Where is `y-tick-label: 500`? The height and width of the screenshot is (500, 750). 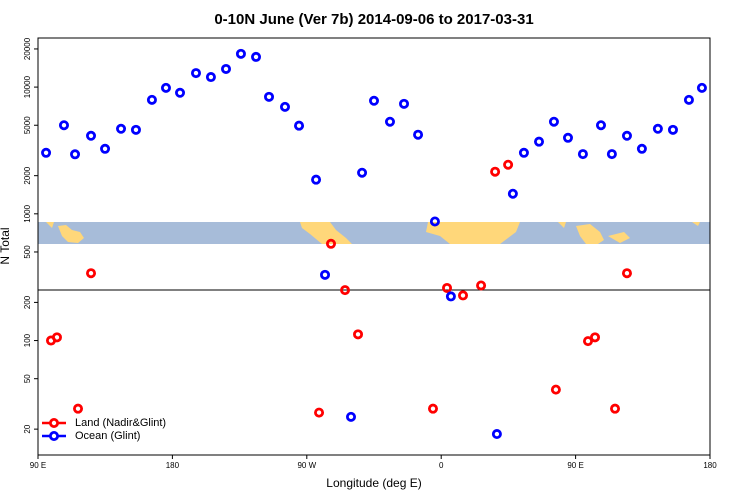 y-tick-label: 500 is located at coordinates (27, 252).